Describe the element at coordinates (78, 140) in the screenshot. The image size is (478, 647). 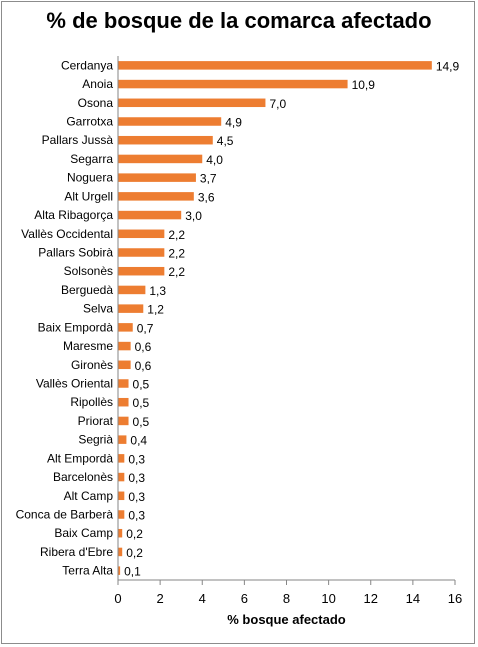
I see `category-label: Pallars Jussà` at that location.